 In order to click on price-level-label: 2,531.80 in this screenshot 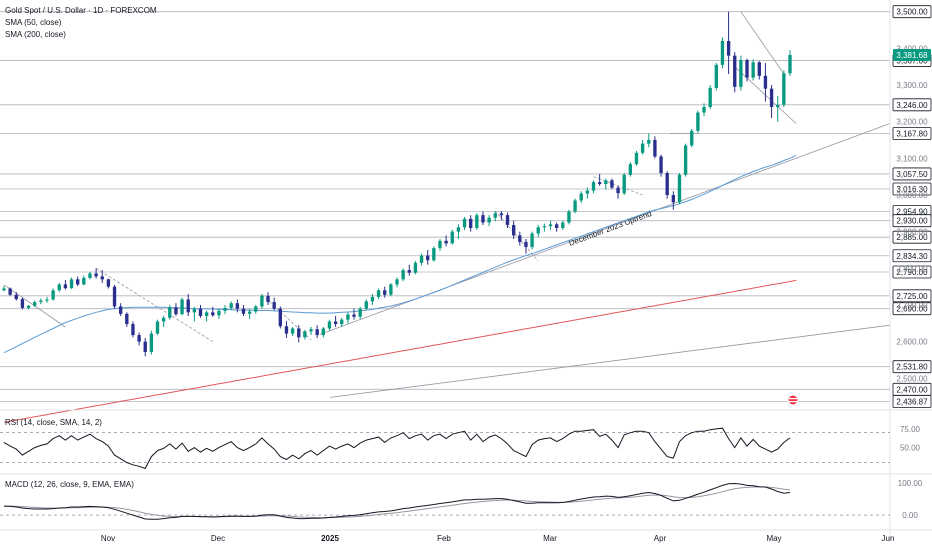, I will do `click(912, 367)`.